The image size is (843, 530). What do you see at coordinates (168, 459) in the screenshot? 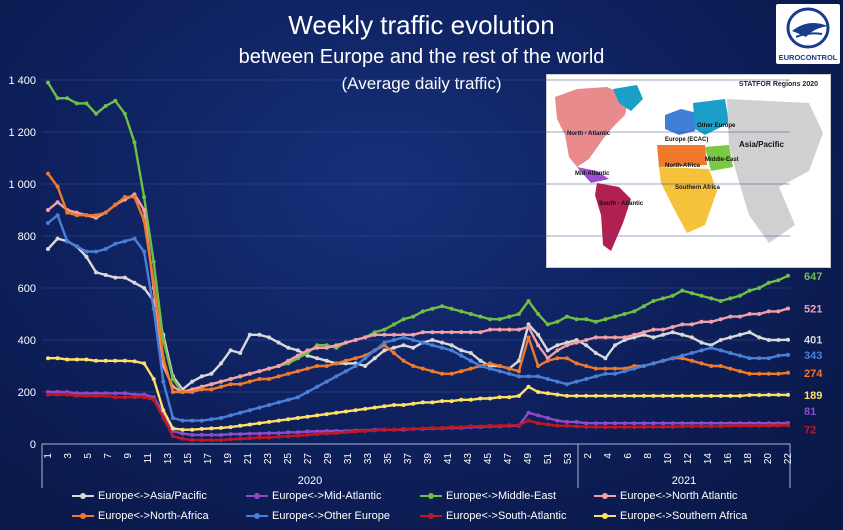
I see `x-tick-label: 13` at bounding box center [168, 459].